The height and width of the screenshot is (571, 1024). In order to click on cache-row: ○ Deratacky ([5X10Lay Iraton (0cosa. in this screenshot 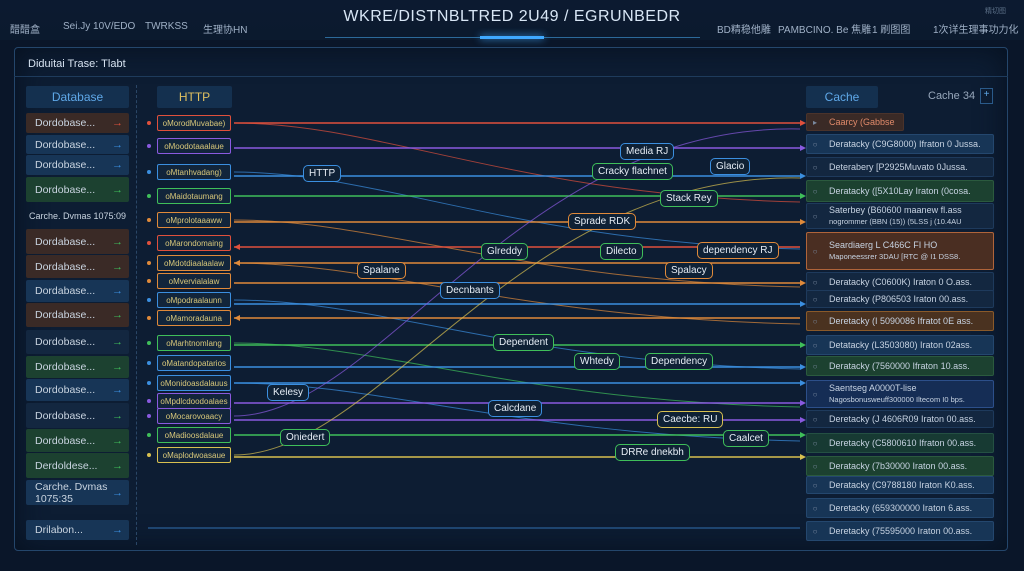, I will do `click(900, 191)`.